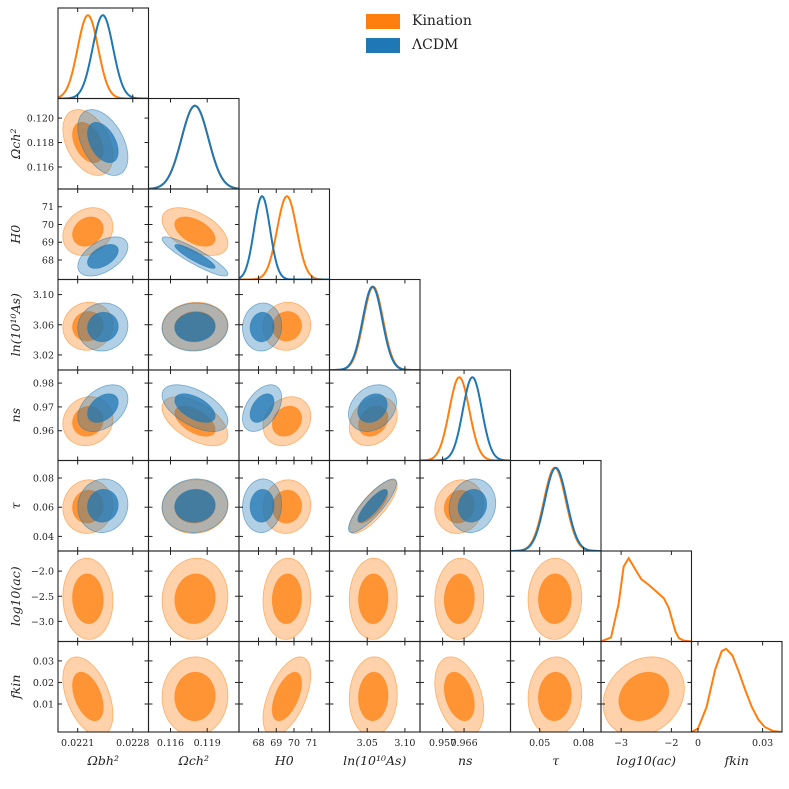  Describe the element at coordinates (42, 622) in the screenshot. I see `y-tick-label: −3.0` at that location.